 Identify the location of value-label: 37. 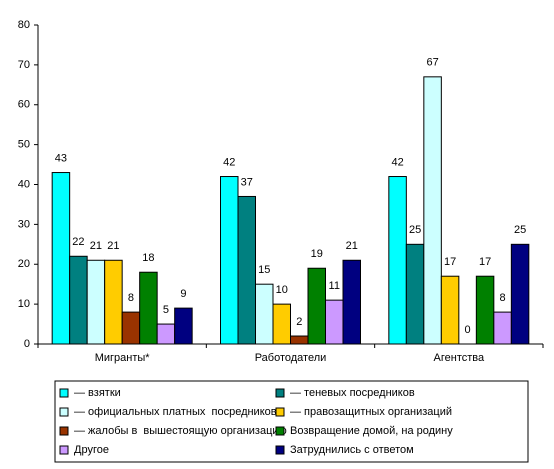
(247, 182).